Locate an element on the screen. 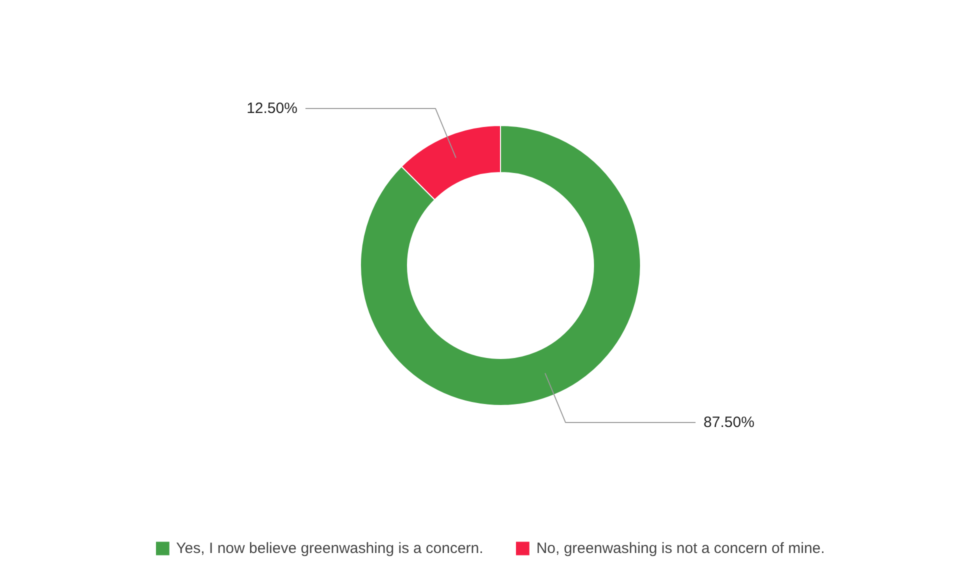  data-label: 12.50% is located at coordinates (272, 108).